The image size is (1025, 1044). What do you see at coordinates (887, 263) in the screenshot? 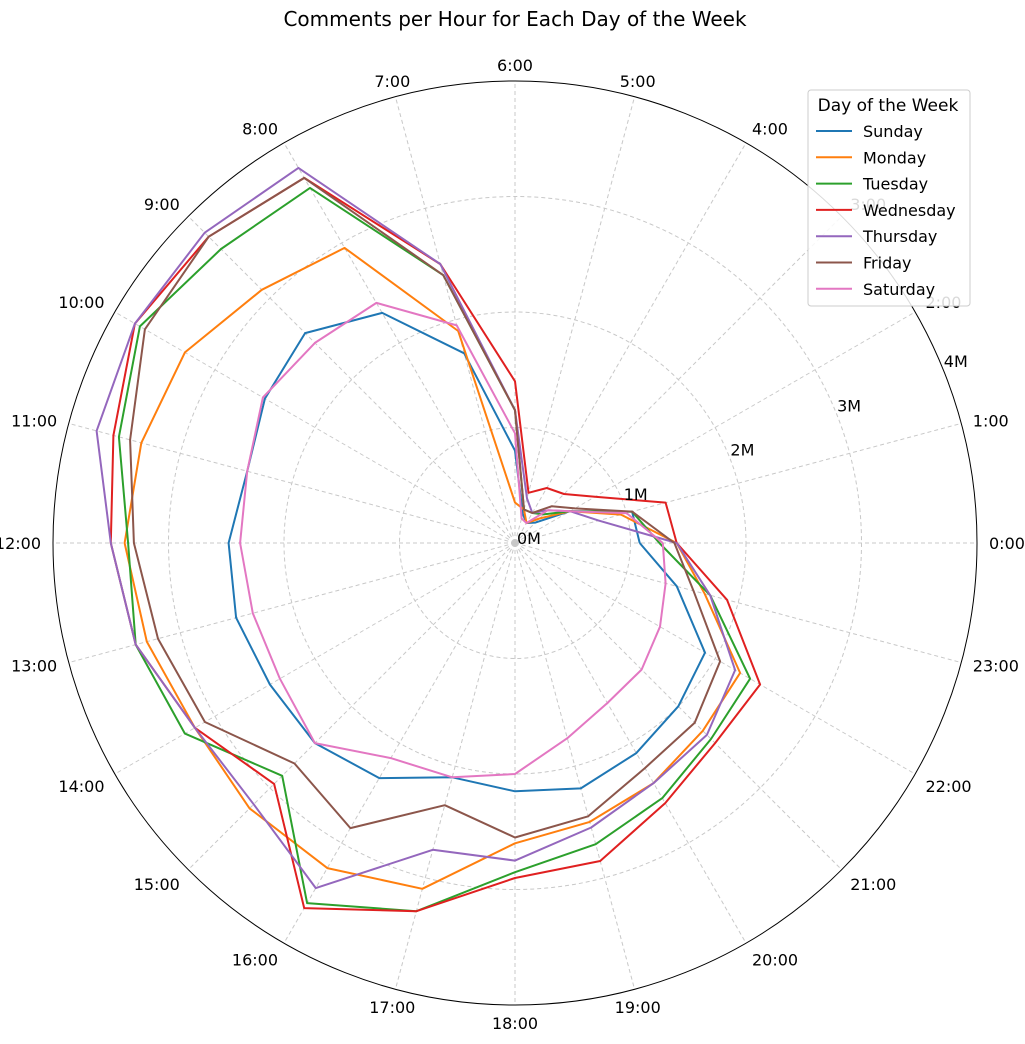
I see `legend-label-friday: Friday` at bounding box center [887, 263].